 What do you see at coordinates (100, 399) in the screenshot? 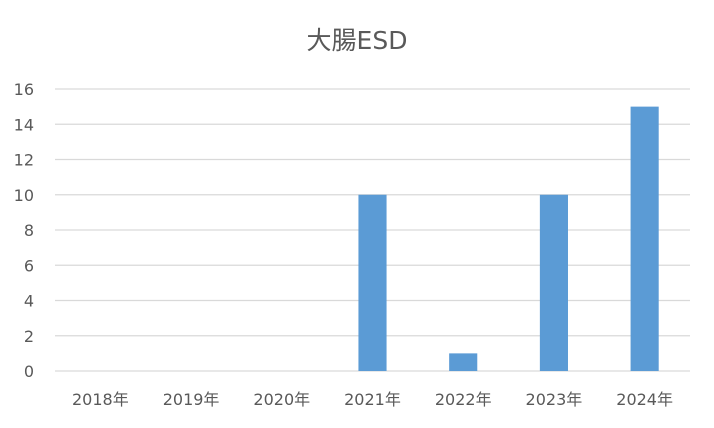
I see `x-tick-label: 2018年` at bounding box center [100, 399].